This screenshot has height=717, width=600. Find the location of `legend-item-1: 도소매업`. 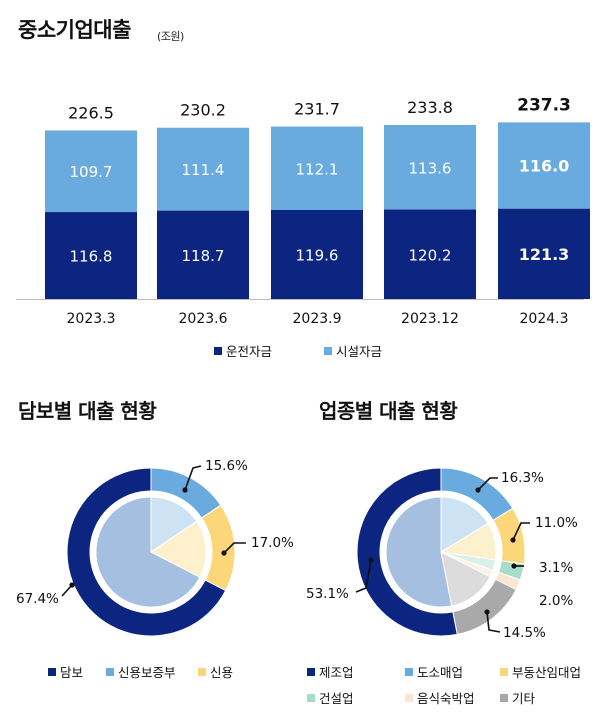

legend-item-1: 도소매업 is located at coordinates (434, 671).